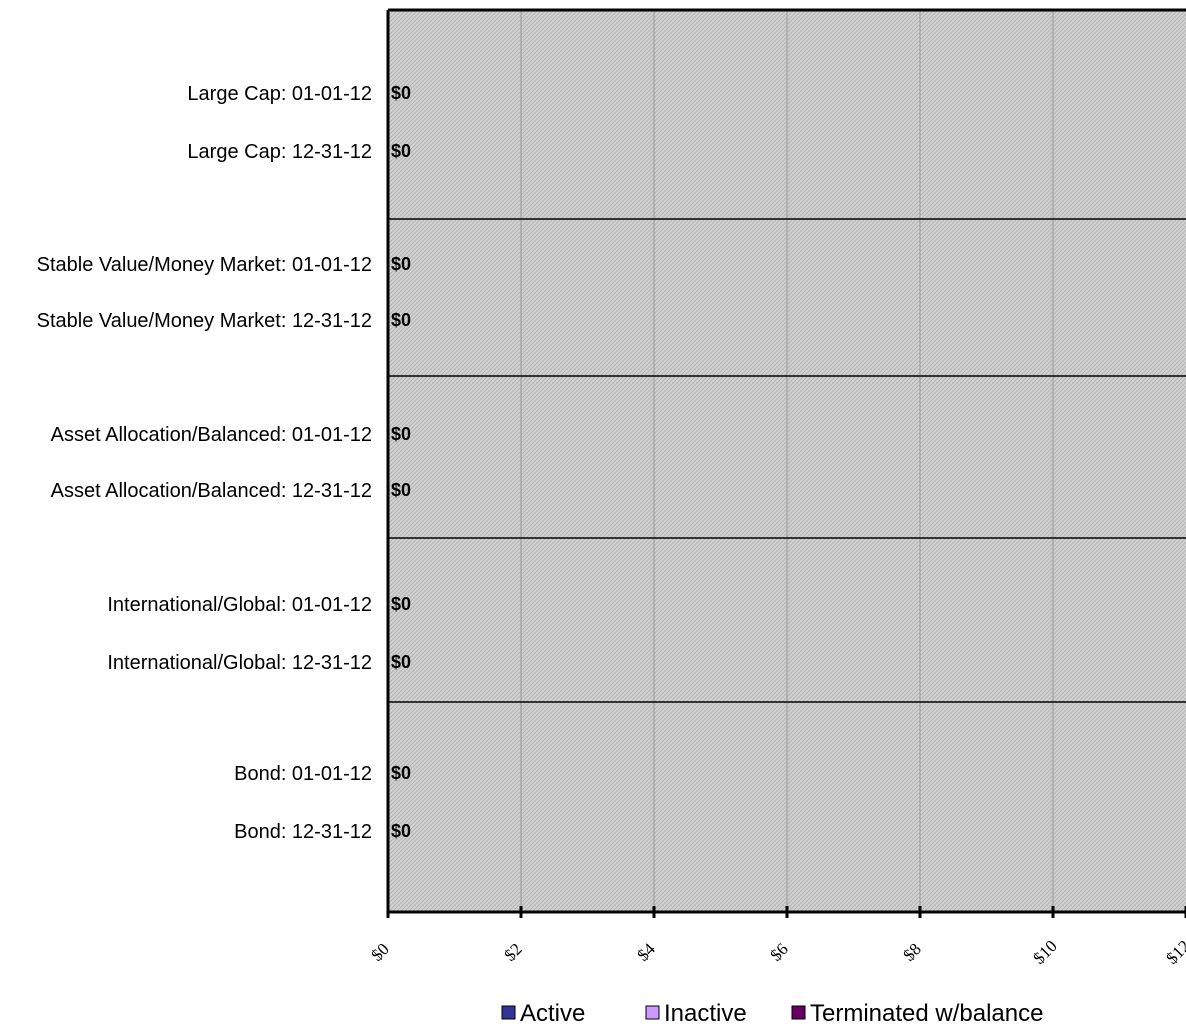 This screenshot has width=1186, height=1034. I want to click on x-tick-label: $6, so click(778, 951).